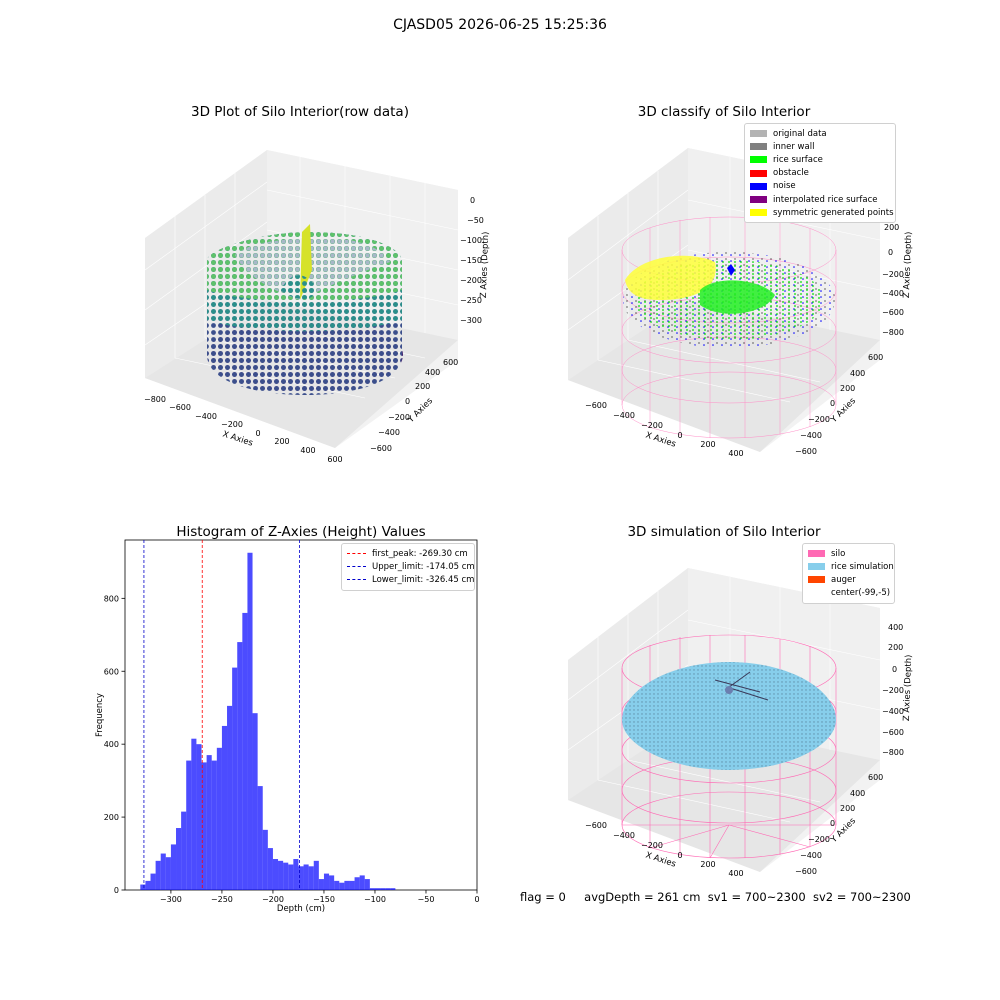 This screenshot has height=1000, width=1000. What do you see at coordinates (543, 897) in the screenshot?
I see `flag-text: flag = 0` at bounding box center [543, 897].